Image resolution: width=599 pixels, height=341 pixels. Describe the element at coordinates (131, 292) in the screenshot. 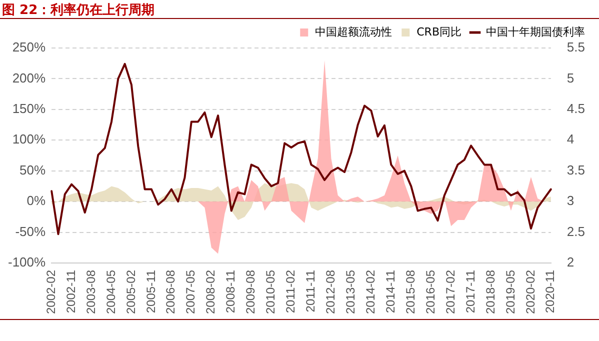

I see `x-tick-label: 2005-02` at that location.